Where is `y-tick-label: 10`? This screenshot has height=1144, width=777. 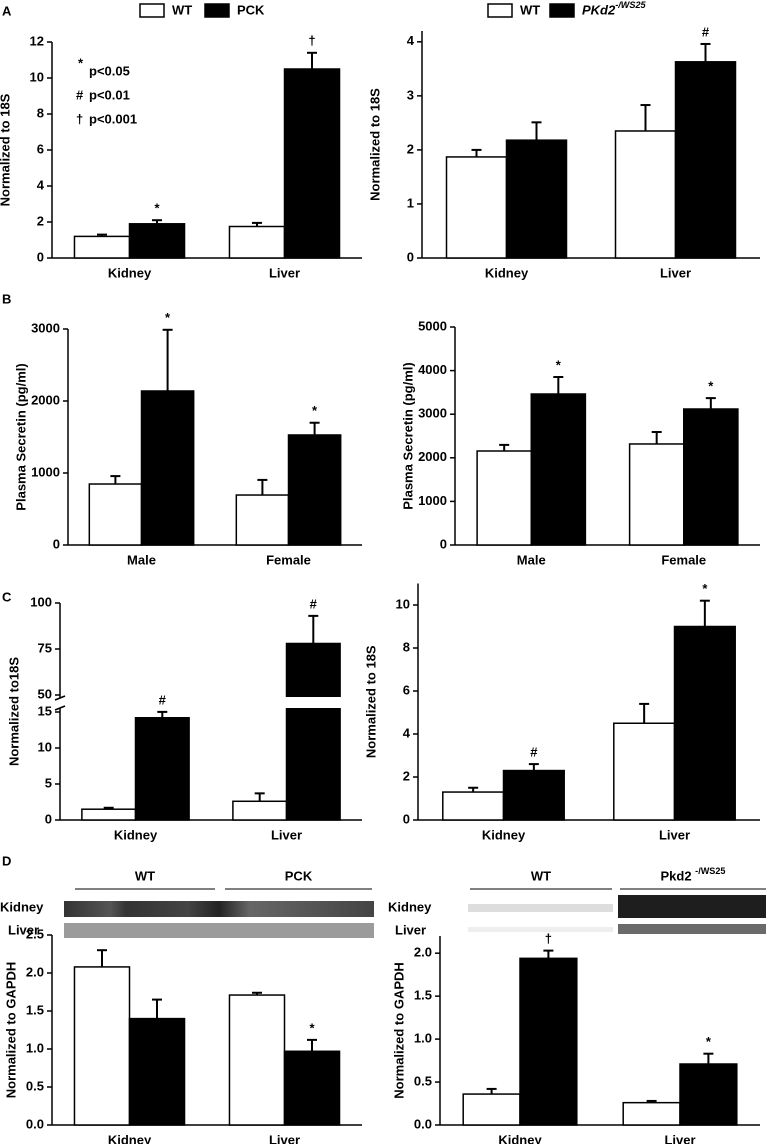 y-tick-label: 10 is located at coordinates (45, 746).